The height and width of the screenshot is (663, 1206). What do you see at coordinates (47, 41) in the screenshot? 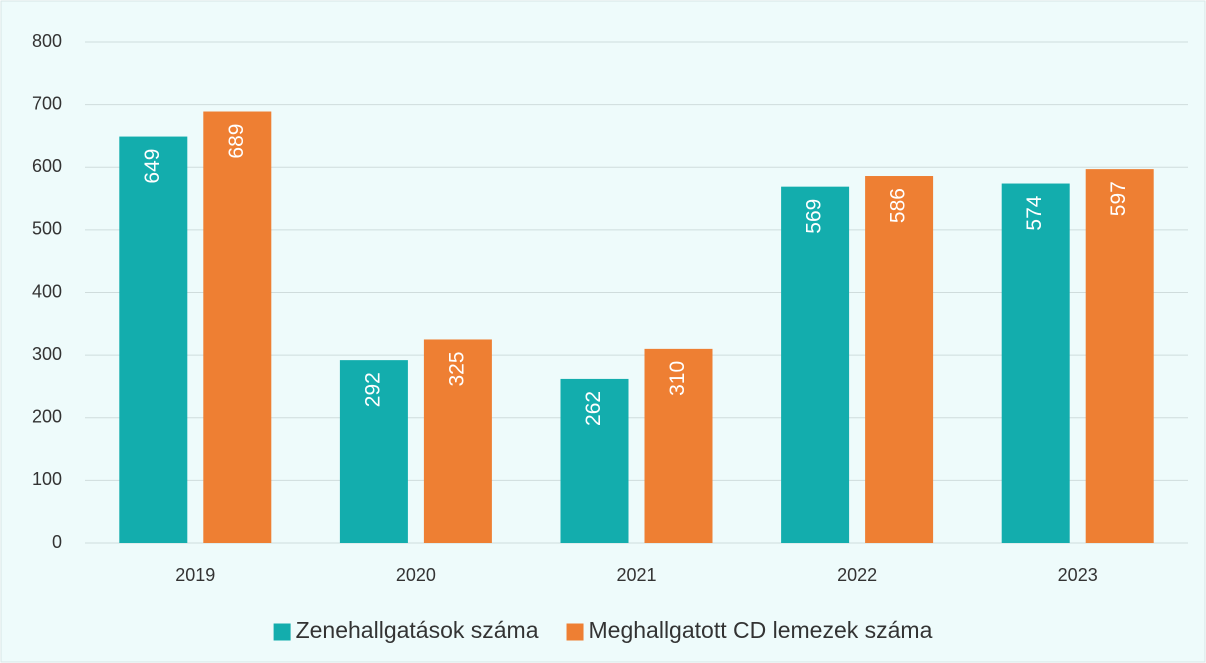
I see `y-tick-label: 800` at bounding box center [47, 41].